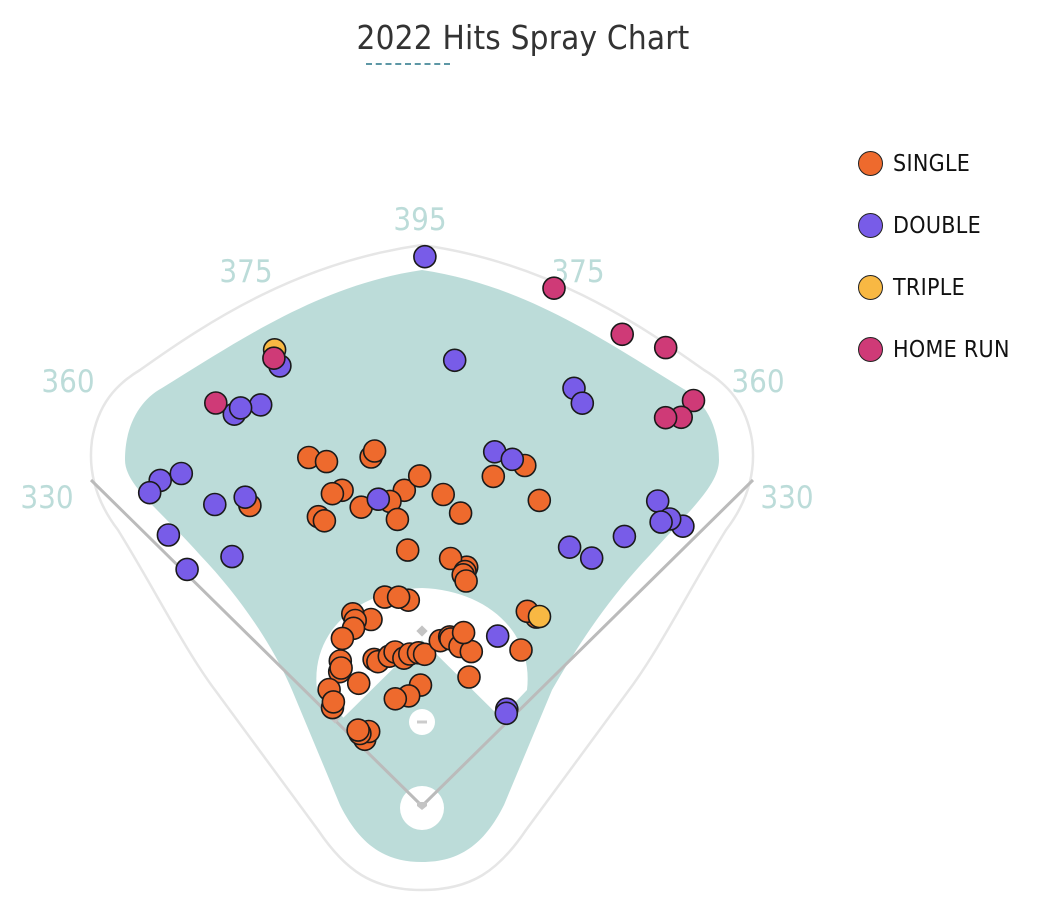 The image size is (1046, 900). I want to click on legend-label: HOME RUN, so click(951, 349).